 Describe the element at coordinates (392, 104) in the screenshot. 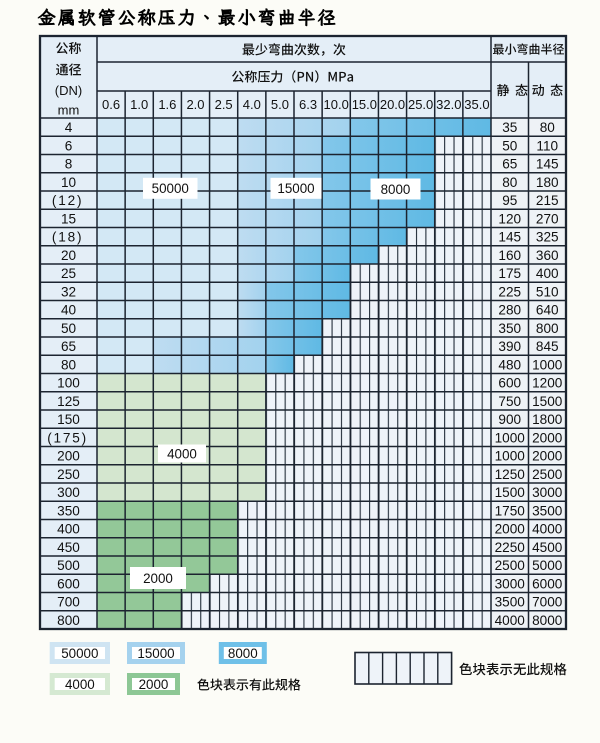

I see `svg-text: 20.0` at that location.